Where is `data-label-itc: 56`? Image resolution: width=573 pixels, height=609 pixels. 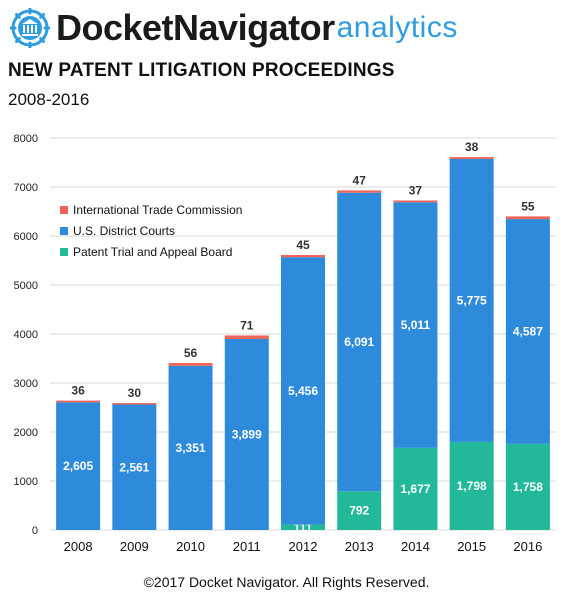 data-label-itc: 56 is located at coordinates (191, 353).